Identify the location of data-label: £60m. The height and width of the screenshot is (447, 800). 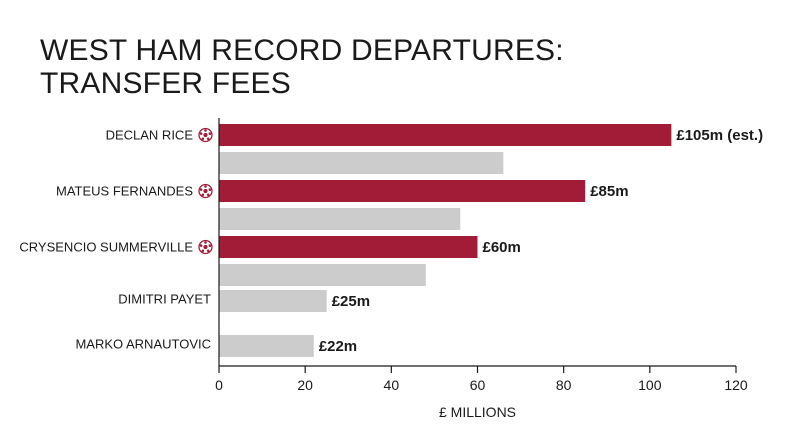
(502, 247).